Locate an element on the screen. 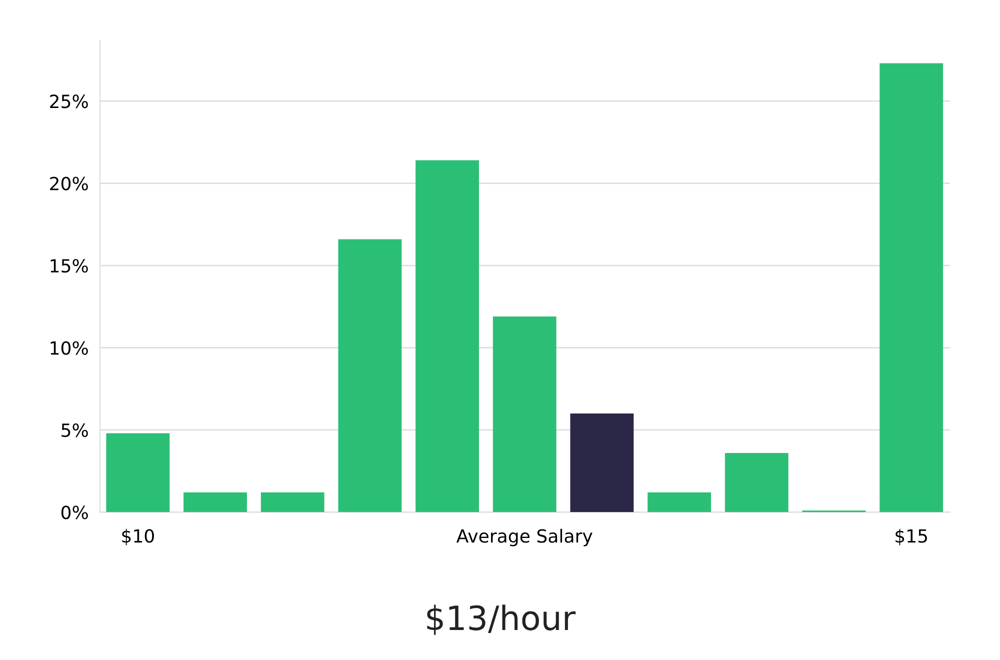 This screenshot has width=1000, height=660. text: $13/hour is located at coordinates (501, 619).